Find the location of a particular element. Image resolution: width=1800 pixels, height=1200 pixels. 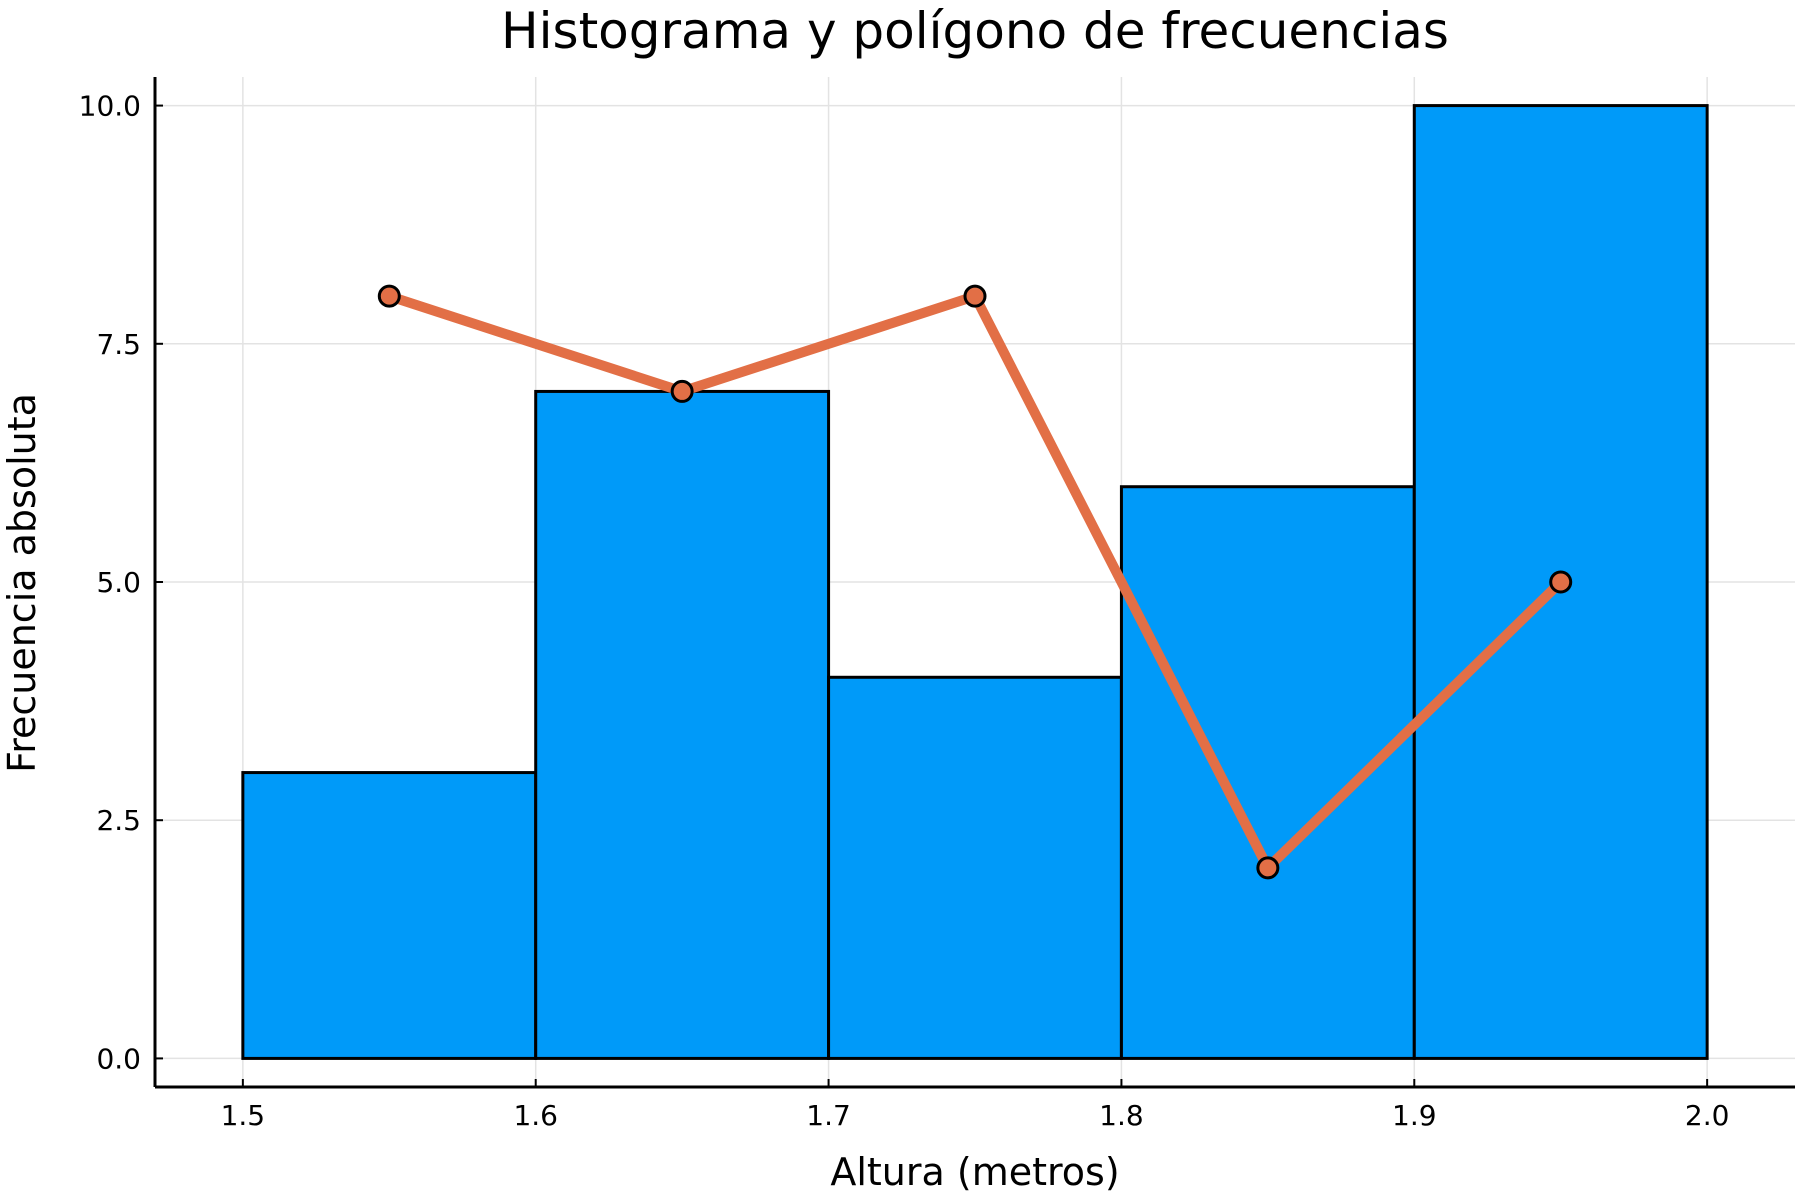

y-tick-label: 0.0 is located at coordinates (118, 1058).